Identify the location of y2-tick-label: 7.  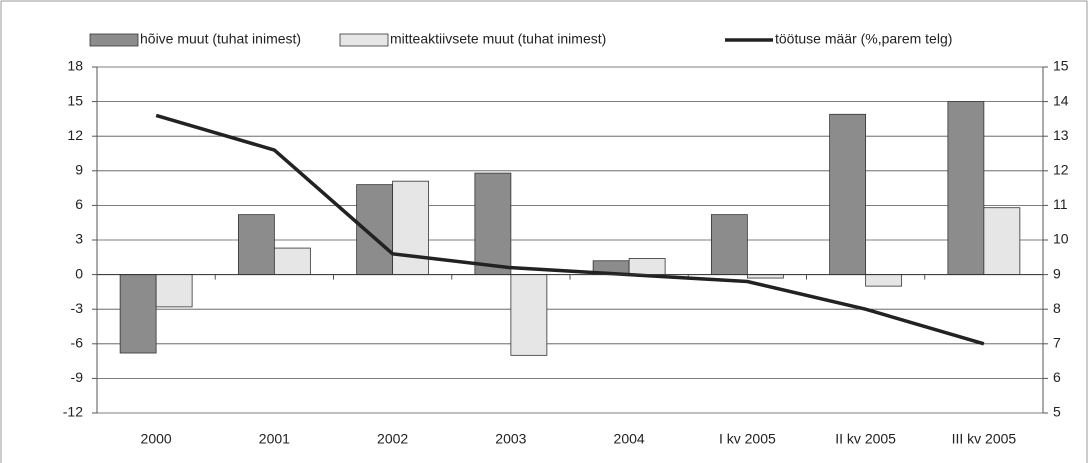
(1057, 343).